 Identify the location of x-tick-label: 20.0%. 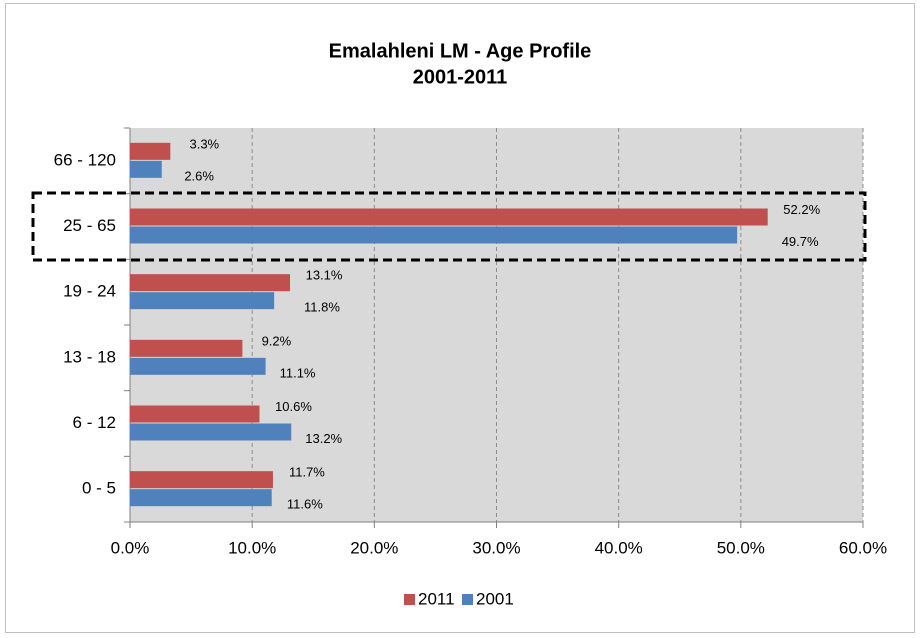
(374, 547).